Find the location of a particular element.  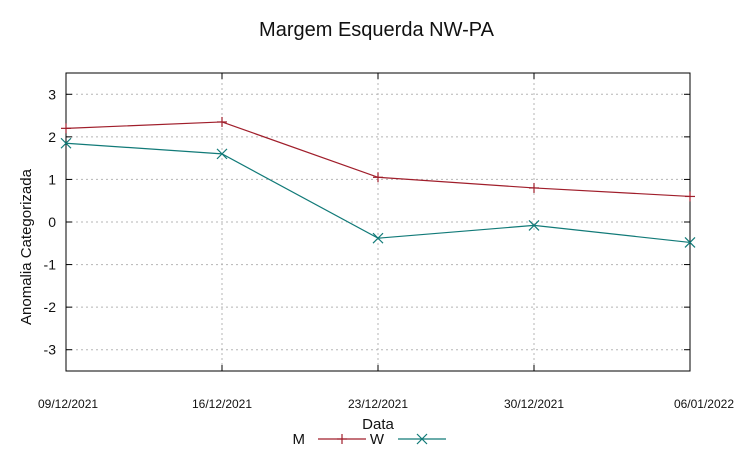

x-tick-label: 09/12/2021 is located at coordinates (68, 404).